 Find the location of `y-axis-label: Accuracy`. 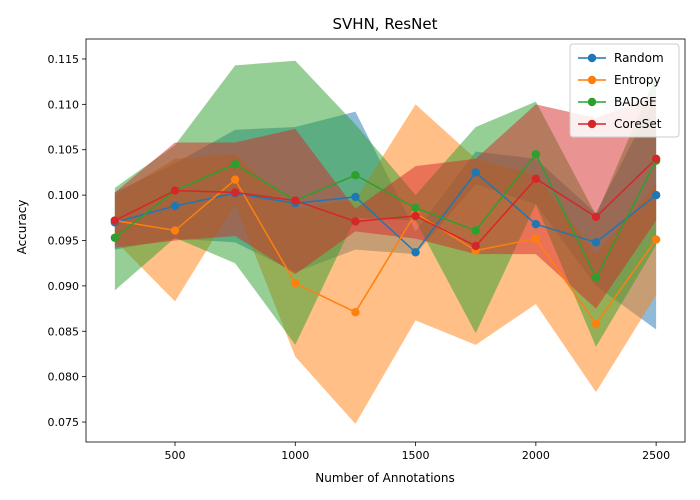

y-axis-label: Accuracy is located at coordinates (22, 227).